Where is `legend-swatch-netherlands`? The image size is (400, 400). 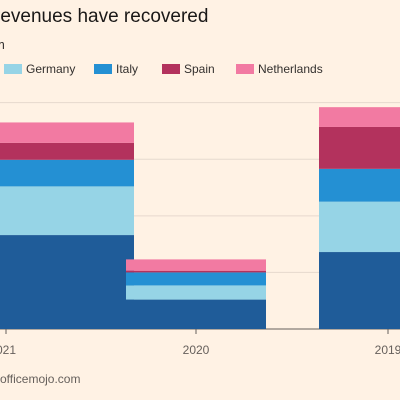 legend-swatch-netherlands is located at coordinates (245, 69).